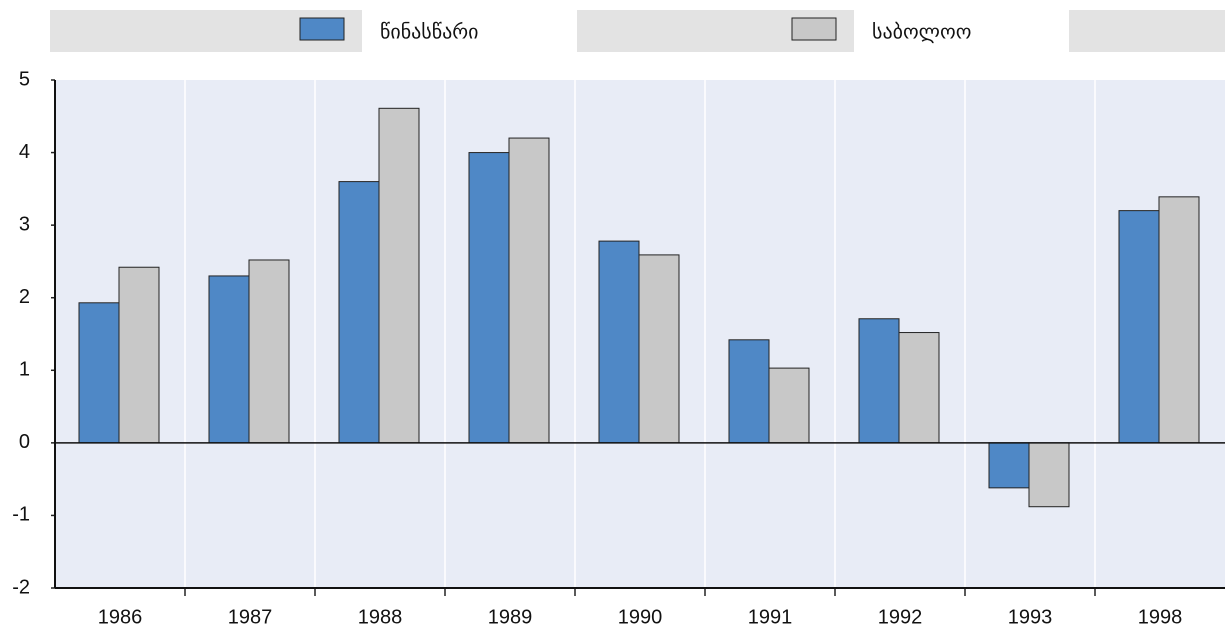 This screenshot has width=1225, height=637. What do you see at coordinates (510, 617) in the screenshot?
I see `x-tick-label: 1989` at bounding box center [510, 617].